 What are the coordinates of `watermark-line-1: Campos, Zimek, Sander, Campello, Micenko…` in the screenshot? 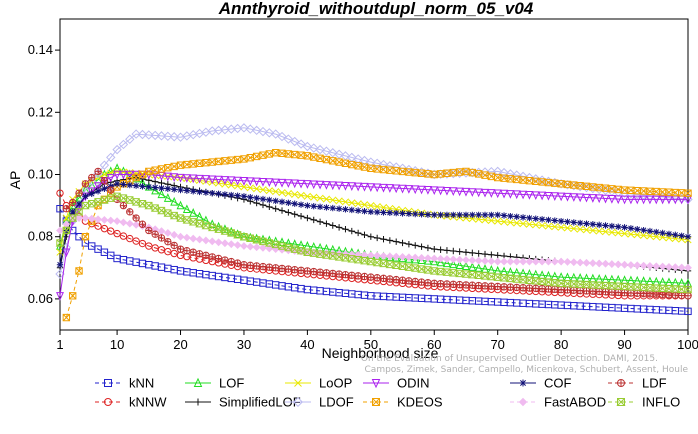 It's located at (527, 370).